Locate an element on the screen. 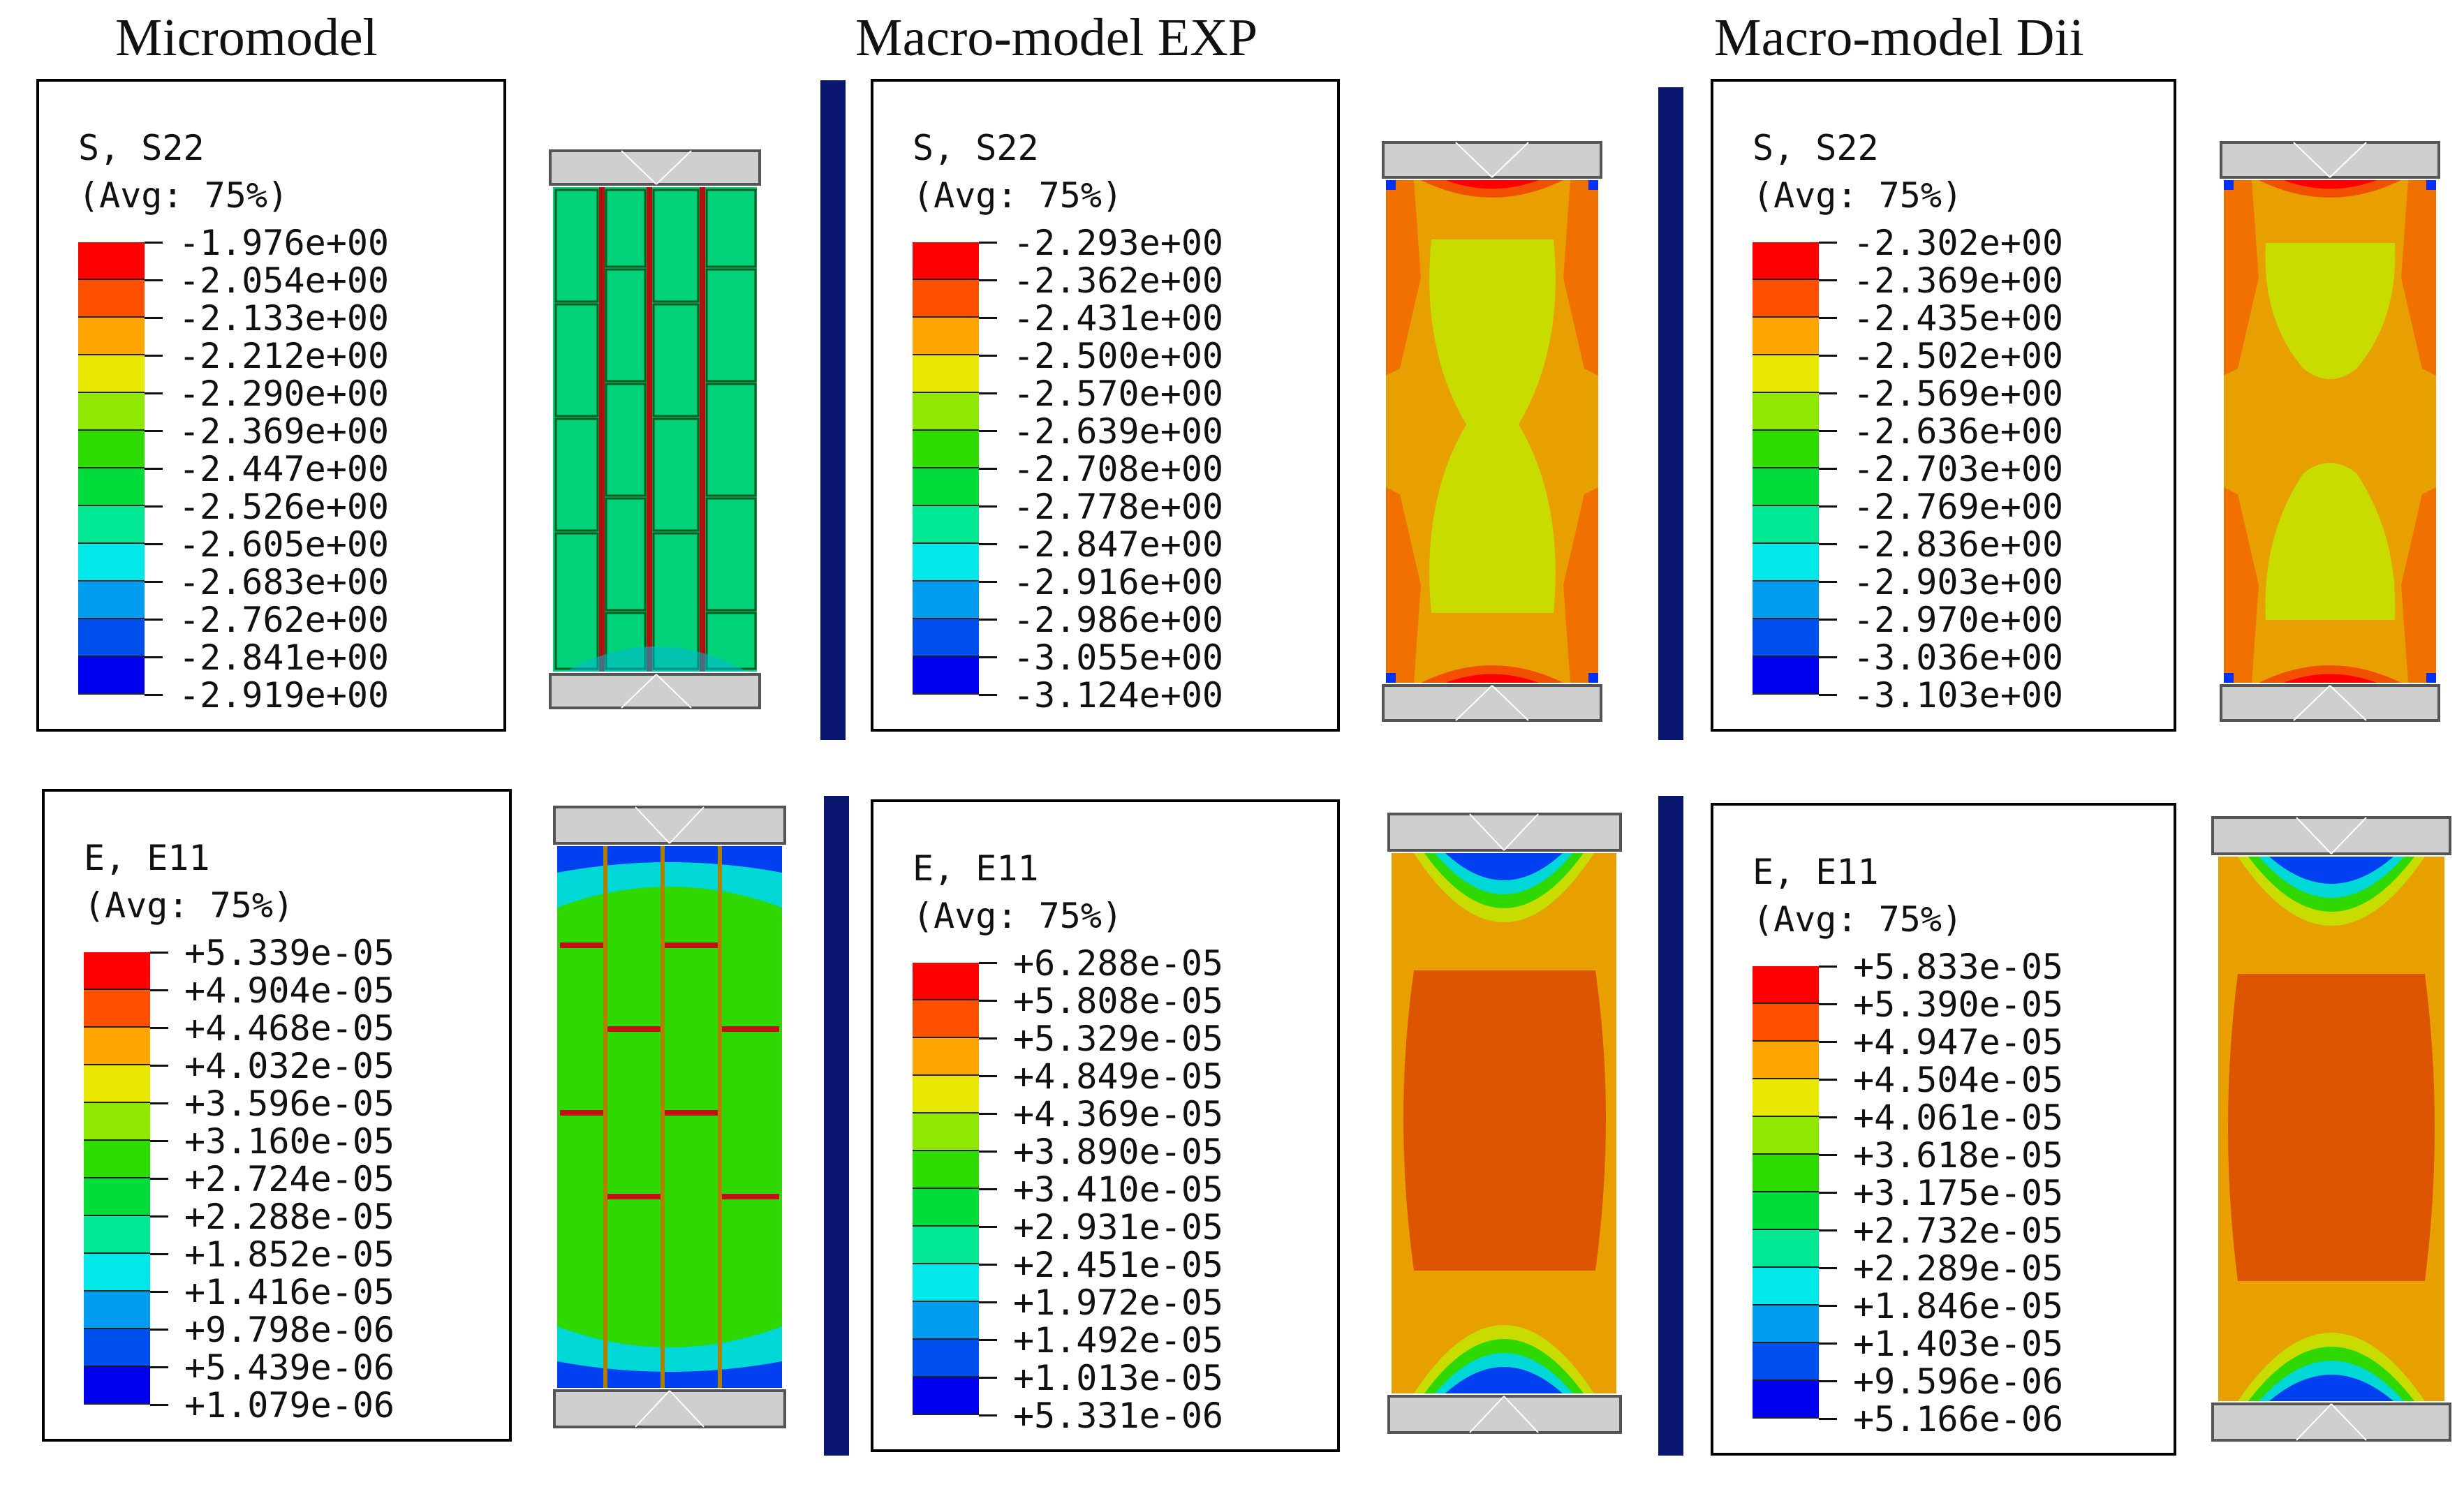  legend-value: -2.841e+00 is located at coordinates (284, 657).